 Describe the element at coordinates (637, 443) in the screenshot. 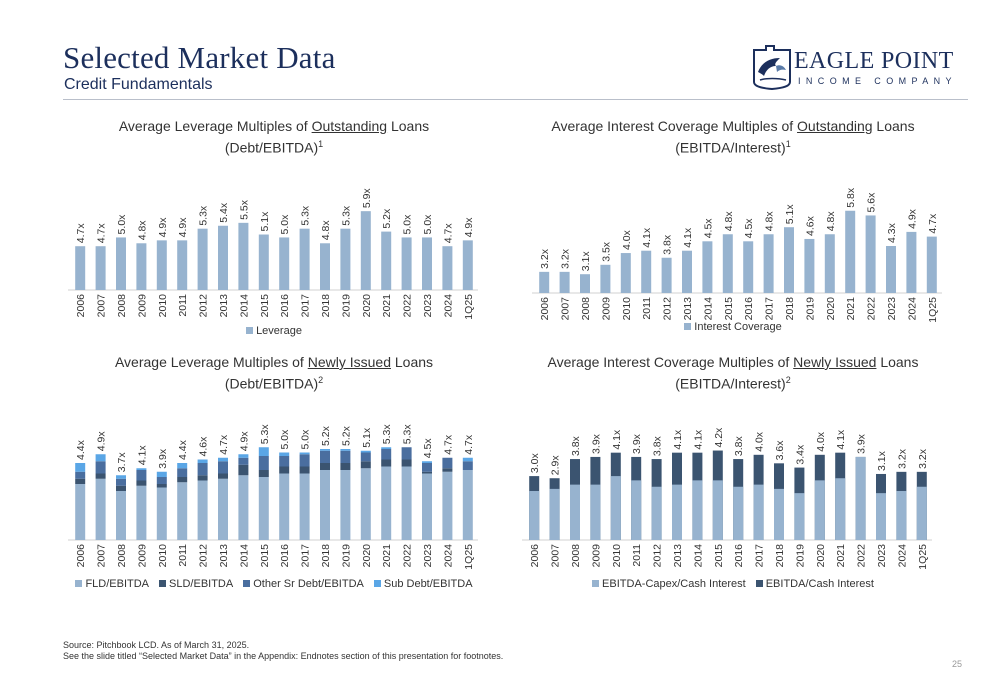

I see `data-label-2011: 3.9x` at that location.